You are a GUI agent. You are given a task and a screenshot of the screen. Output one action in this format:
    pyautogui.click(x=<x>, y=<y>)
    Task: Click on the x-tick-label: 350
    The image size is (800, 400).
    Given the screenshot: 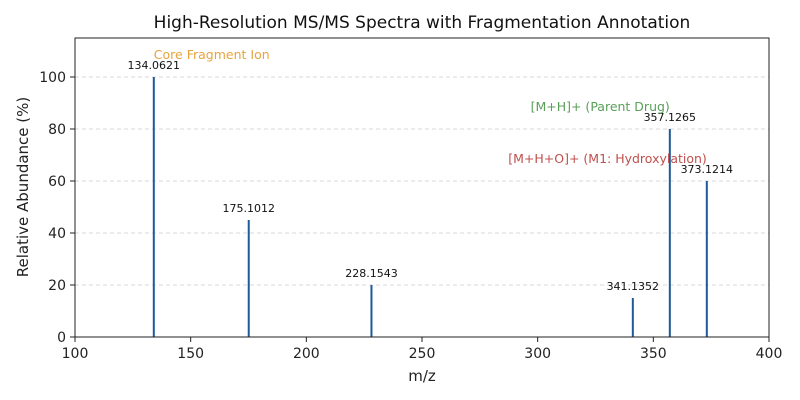 What is the action you would take?
    pyautogui.click(x=653, y=354)
    